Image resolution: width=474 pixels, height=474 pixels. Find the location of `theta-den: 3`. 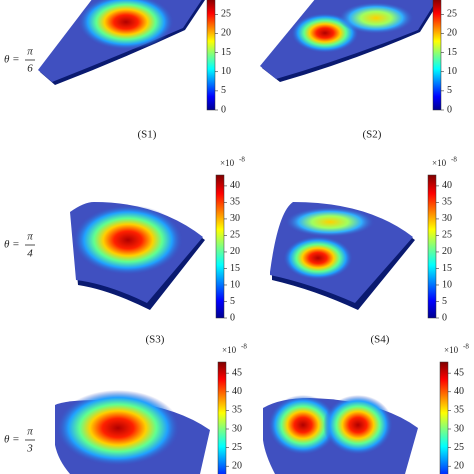

theta-den: 3 is located at coordinates (29, 449).